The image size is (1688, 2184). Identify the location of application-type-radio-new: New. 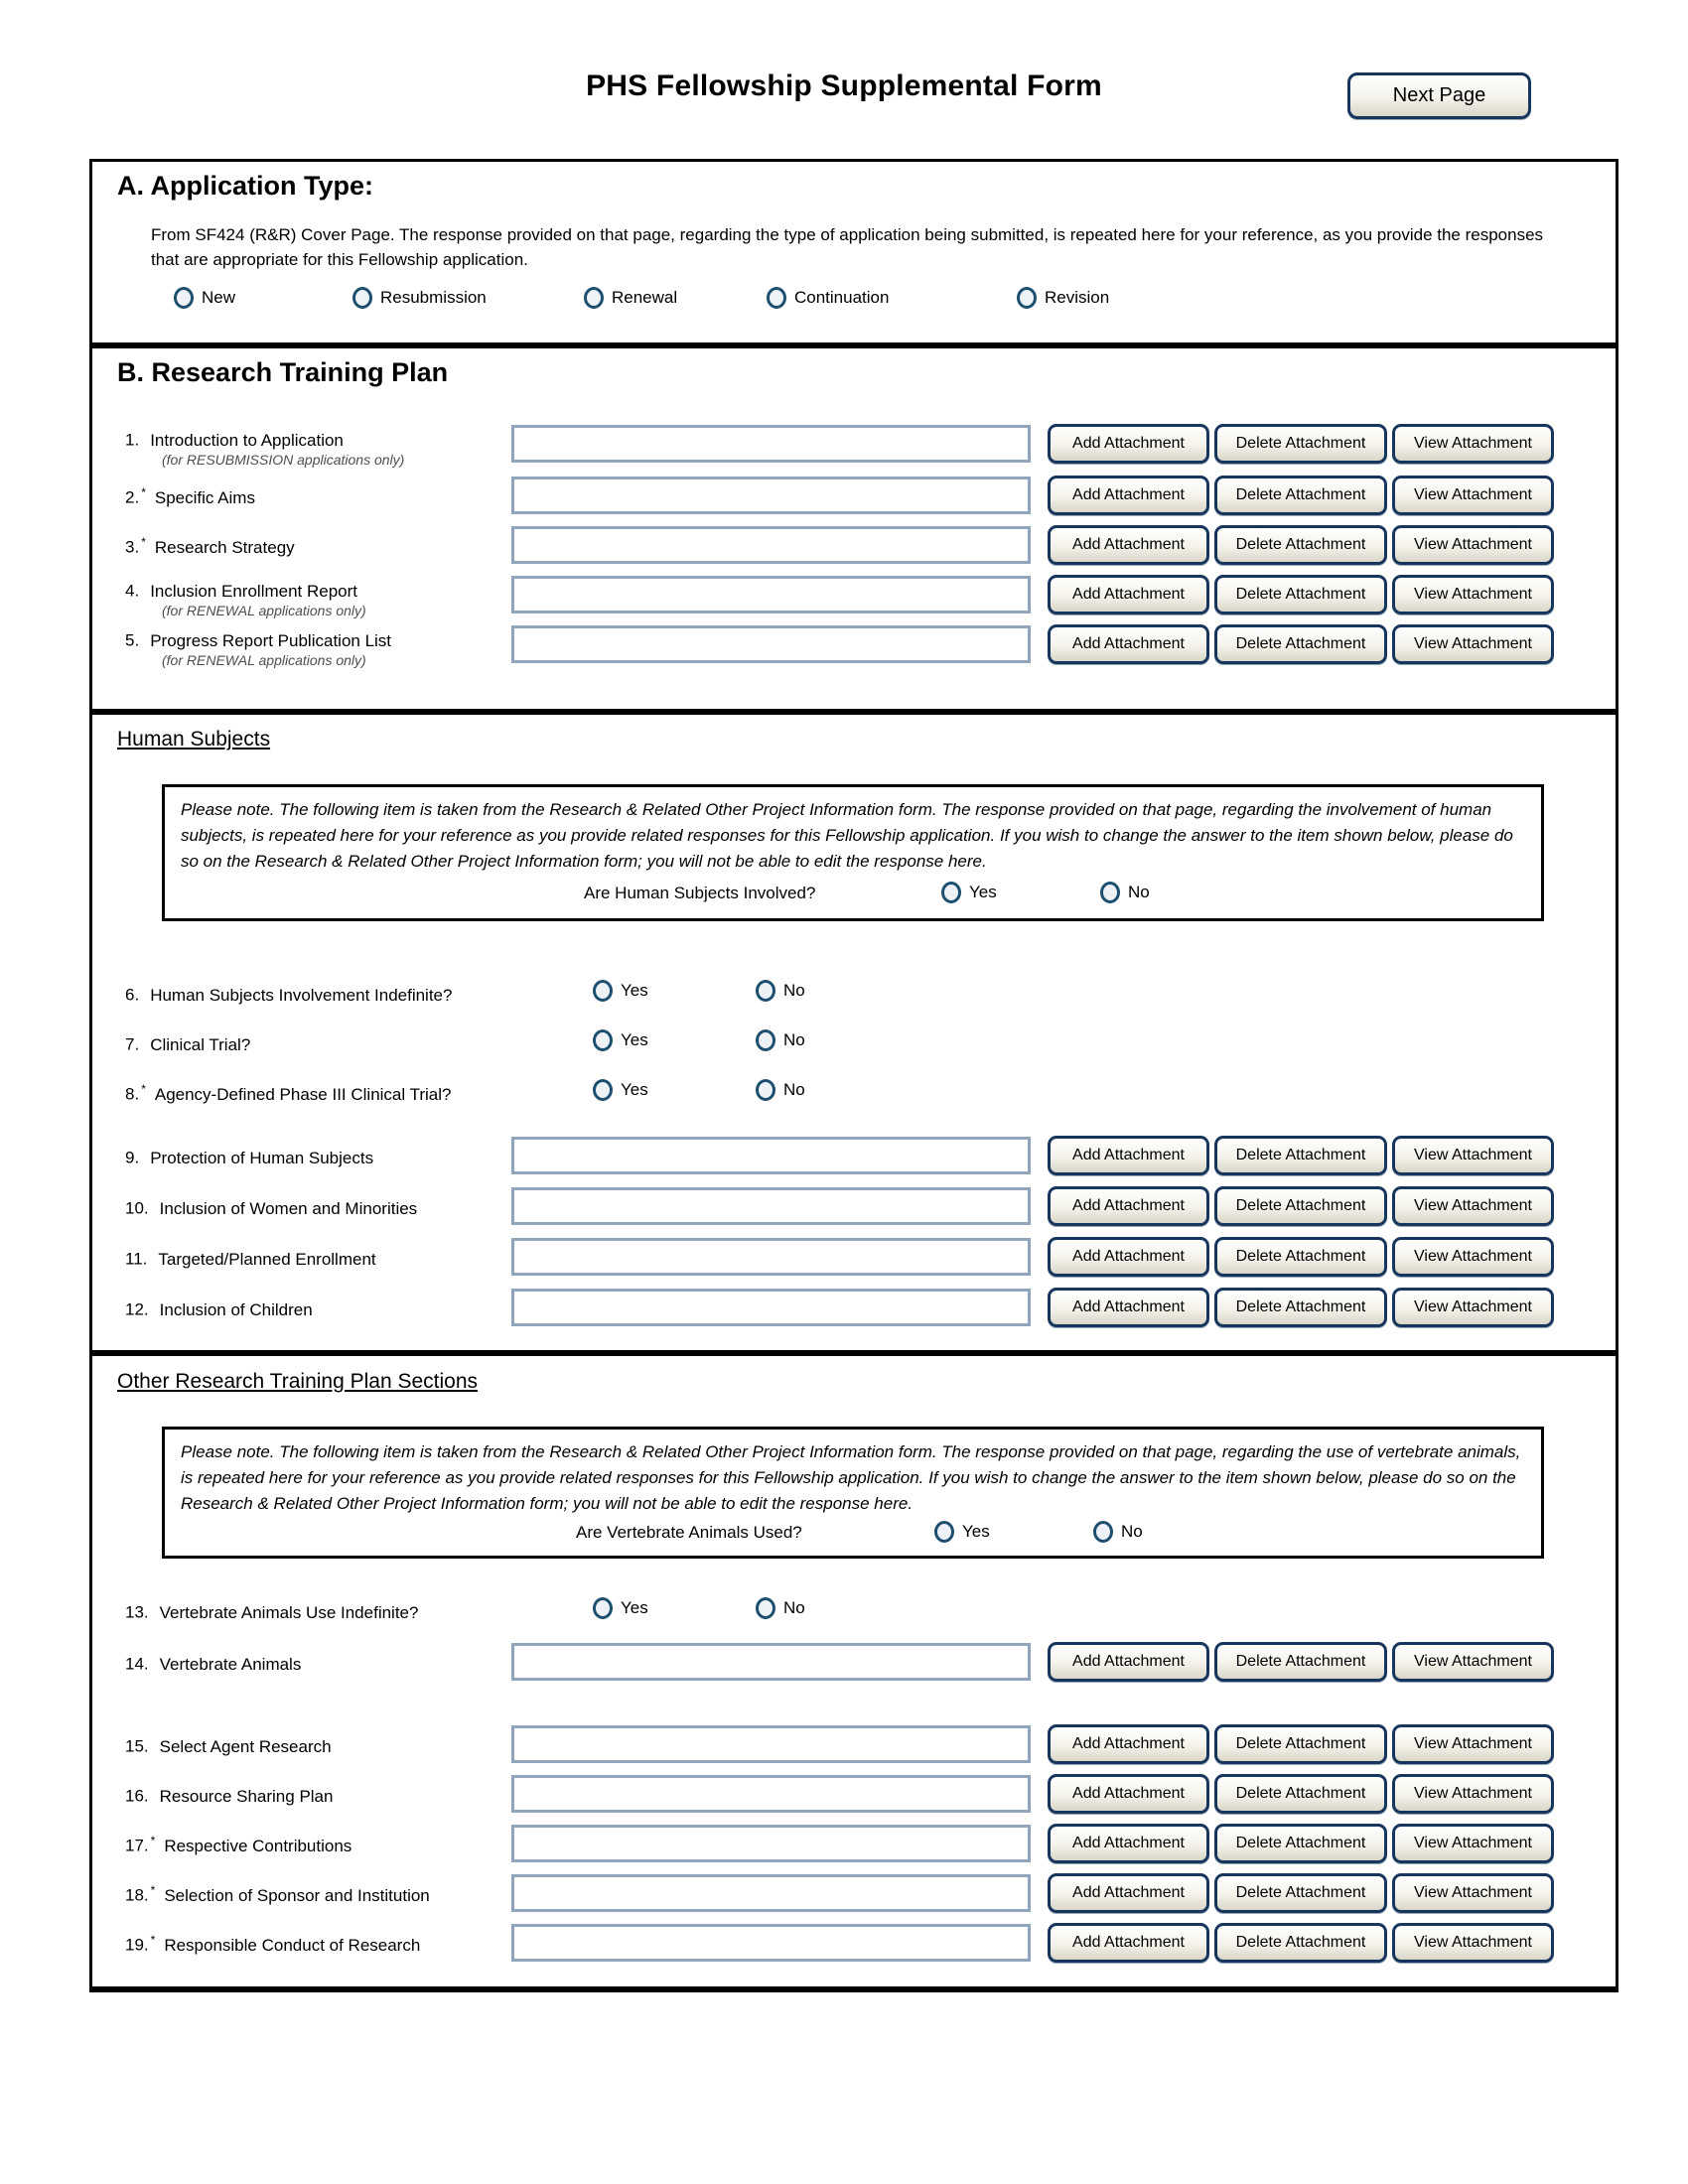
(204, 298).